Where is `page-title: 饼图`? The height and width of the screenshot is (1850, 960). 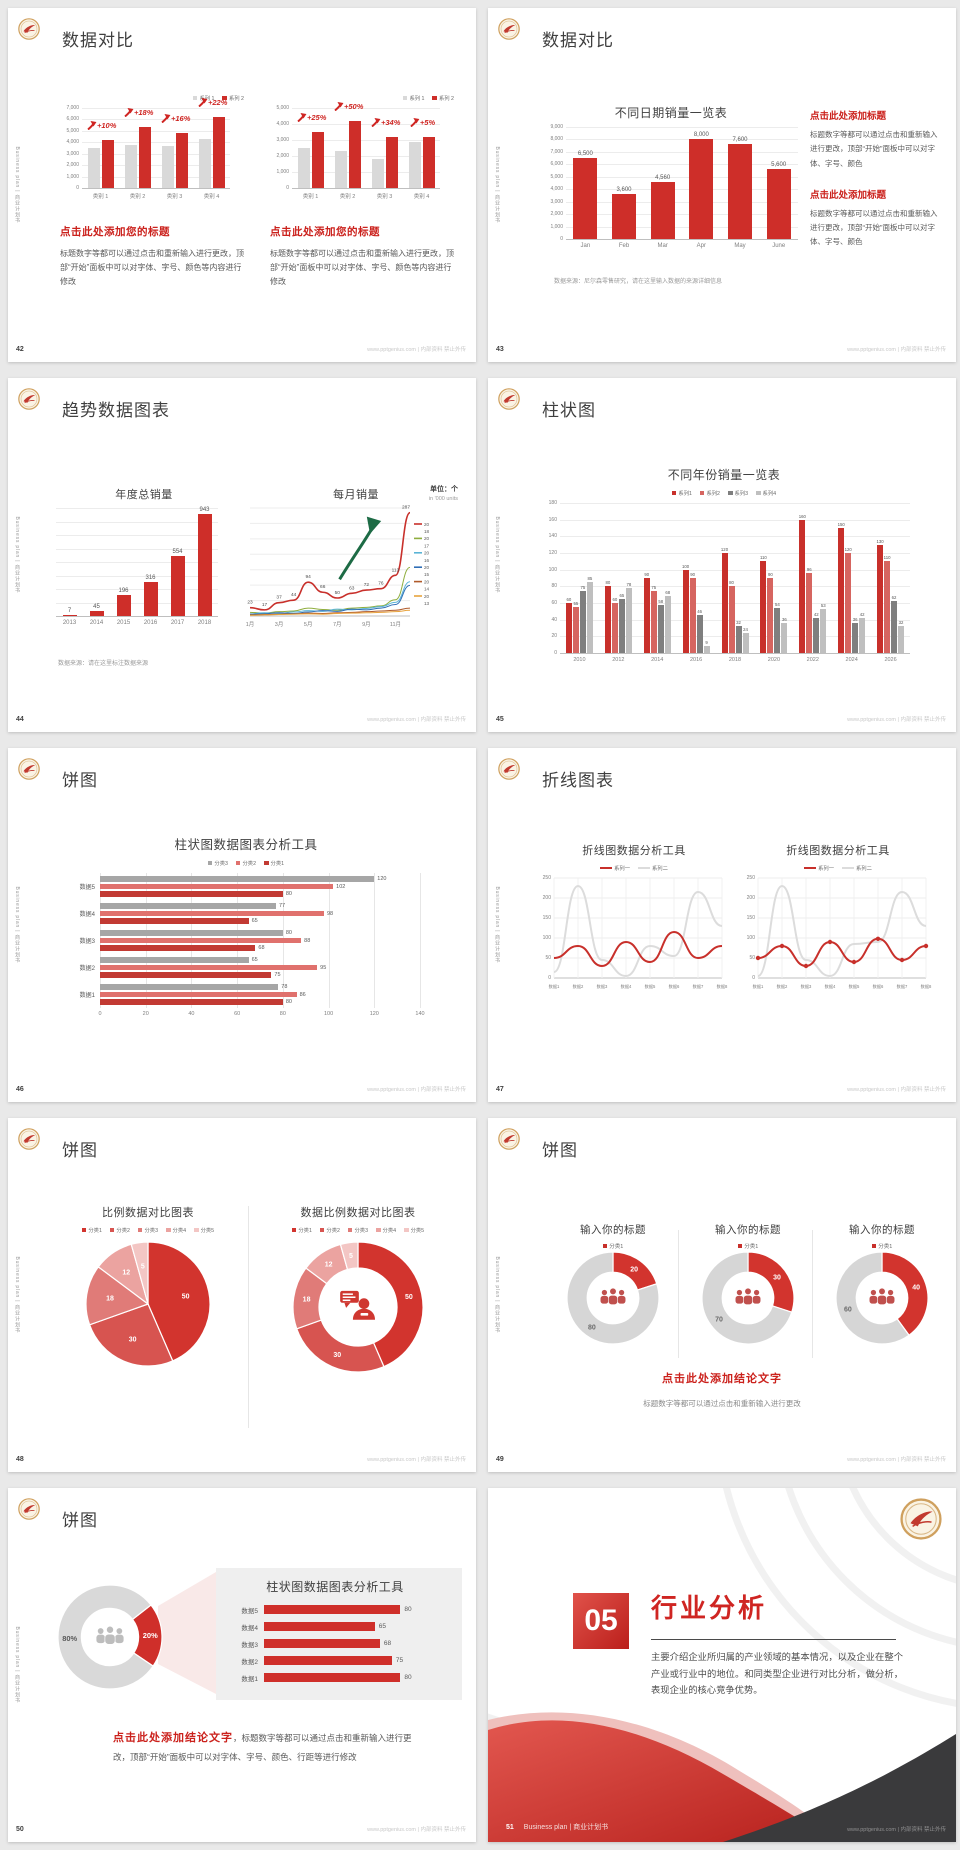 page-title: 饼图 is located at coordinates (560, 1150).